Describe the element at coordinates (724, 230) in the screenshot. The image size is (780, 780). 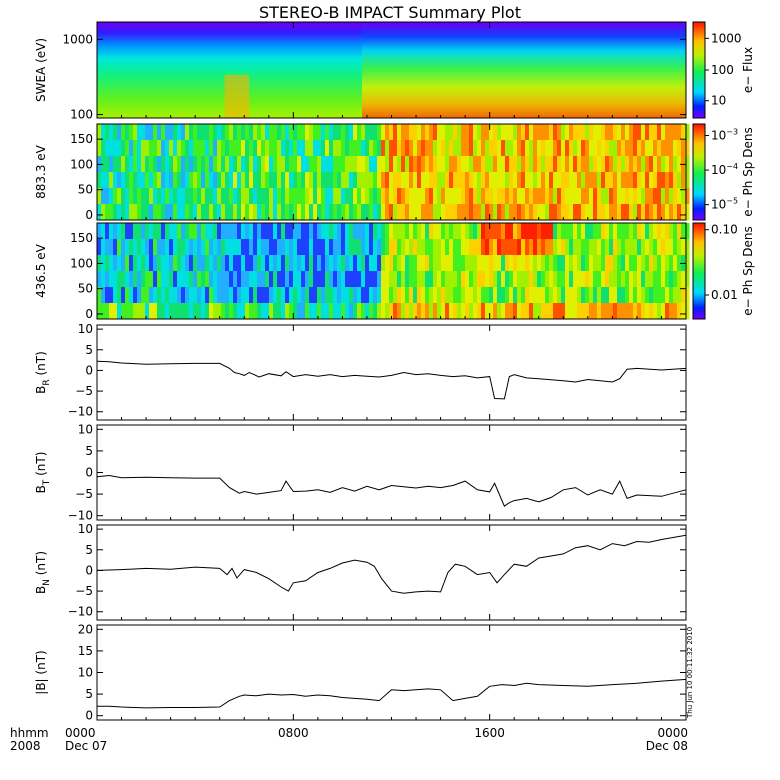
I see `pad436-colorbar-tick-label: 0.10` at that location.